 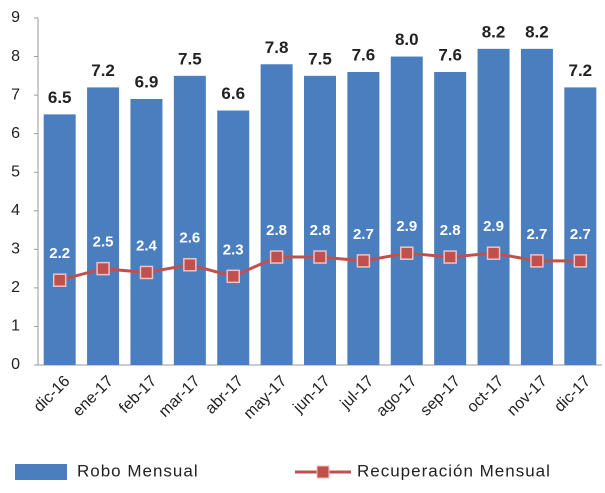 I want to click on y-tick-label: 8, so click(x=15, y=56).